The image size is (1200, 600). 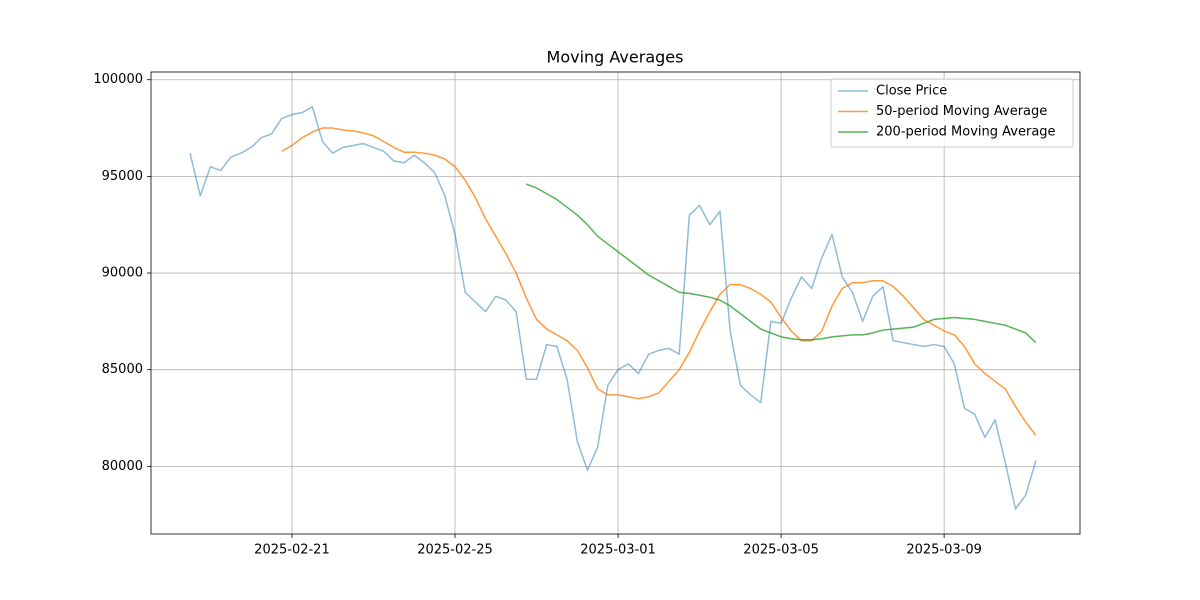 What do you see at coordinates (455, 550) in the screenshot?
I see `x-tick-label: 2025-02-25` at bounding box center [455, 550].